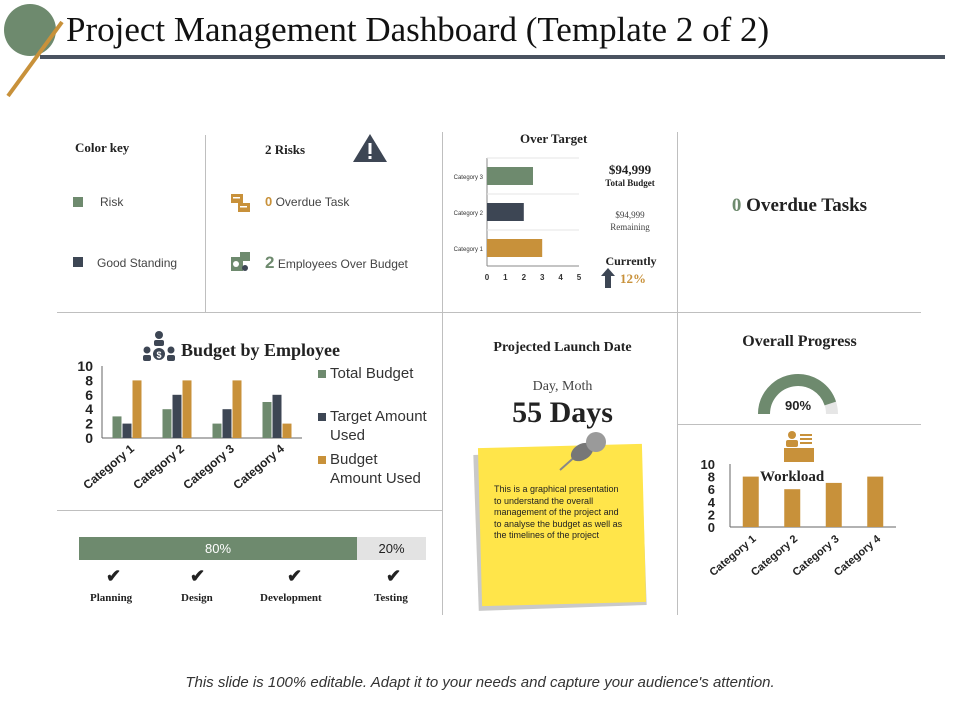 This screenshot has height=720, width=960. What do you see at coordinates (111, 598) in the screenshot?
I see `phase-planning: Planning` at bounding box center [111, 598].